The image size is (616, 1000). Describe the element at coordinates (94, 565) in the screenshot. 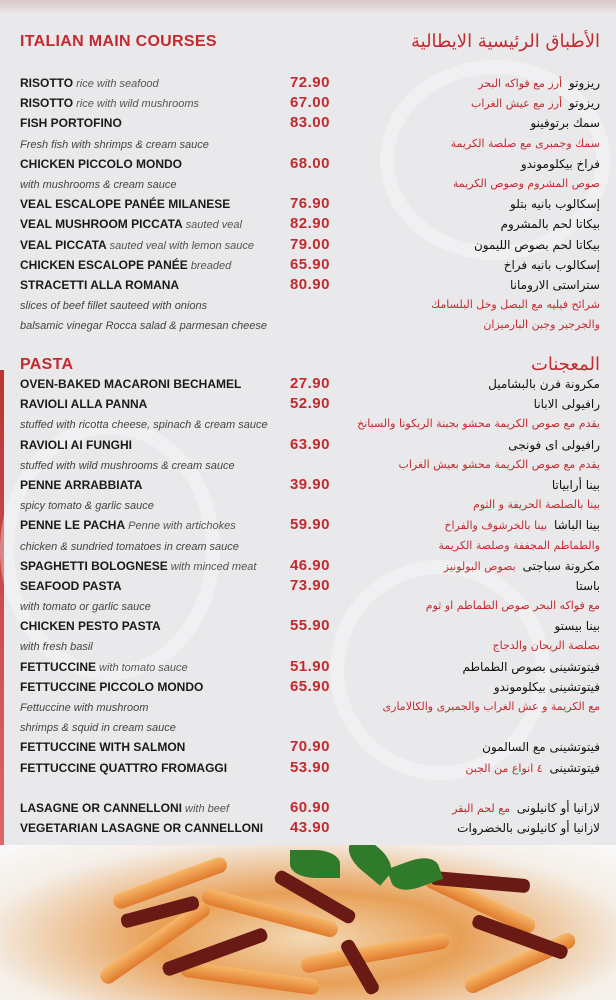

I see `item-name: SPAGHETTI BOLOGNESE` at that location.